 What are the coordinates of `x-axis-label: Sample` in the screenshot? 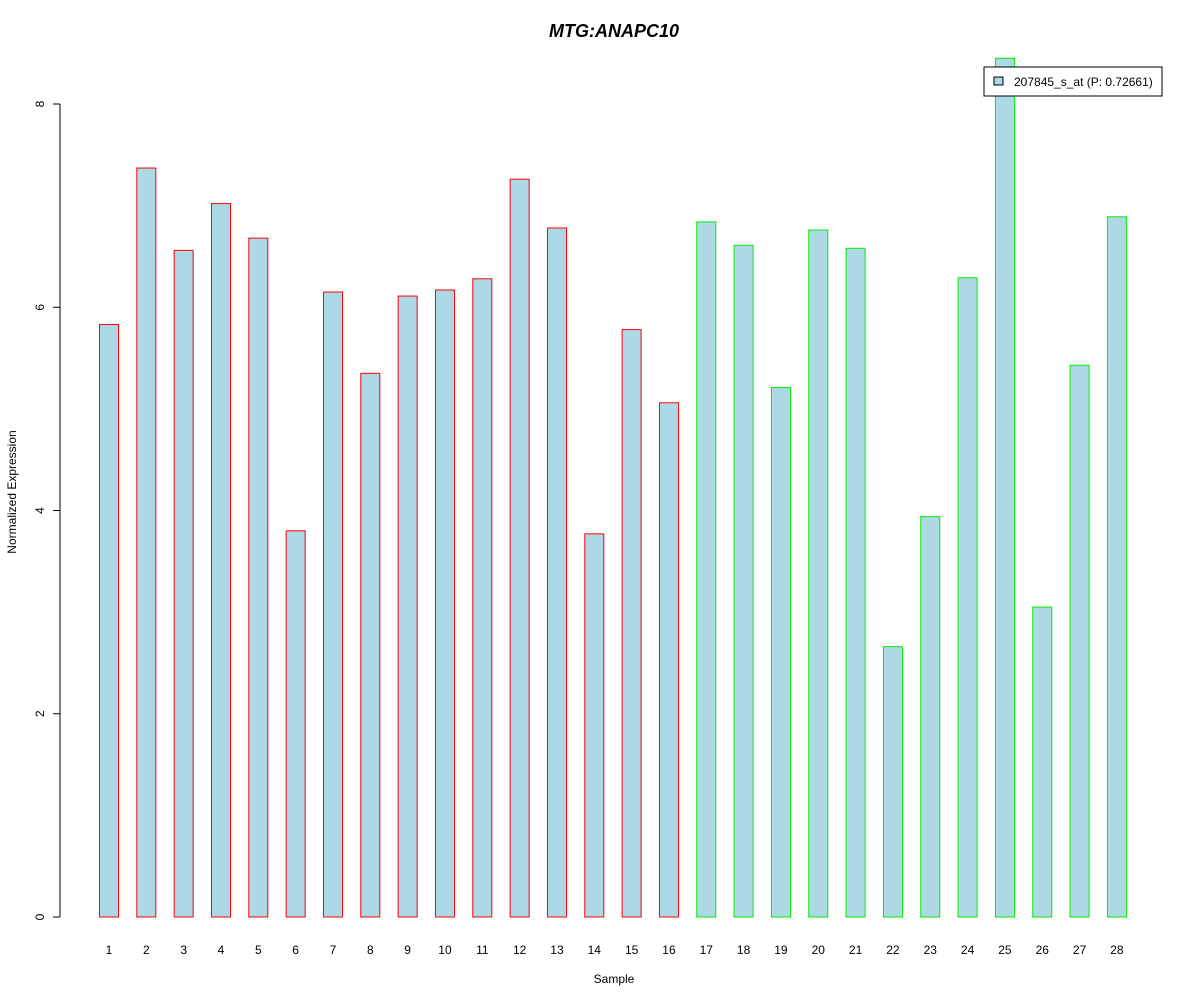 It's located at (614, 979).